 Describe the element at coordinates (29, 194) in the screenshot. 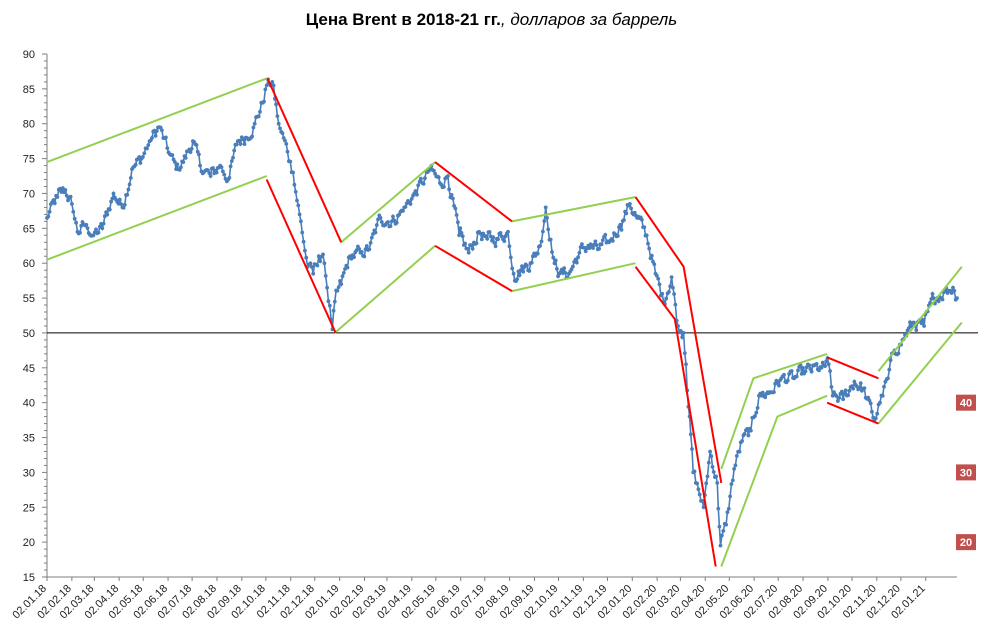

I see `y-tick-label: 70` at that location.